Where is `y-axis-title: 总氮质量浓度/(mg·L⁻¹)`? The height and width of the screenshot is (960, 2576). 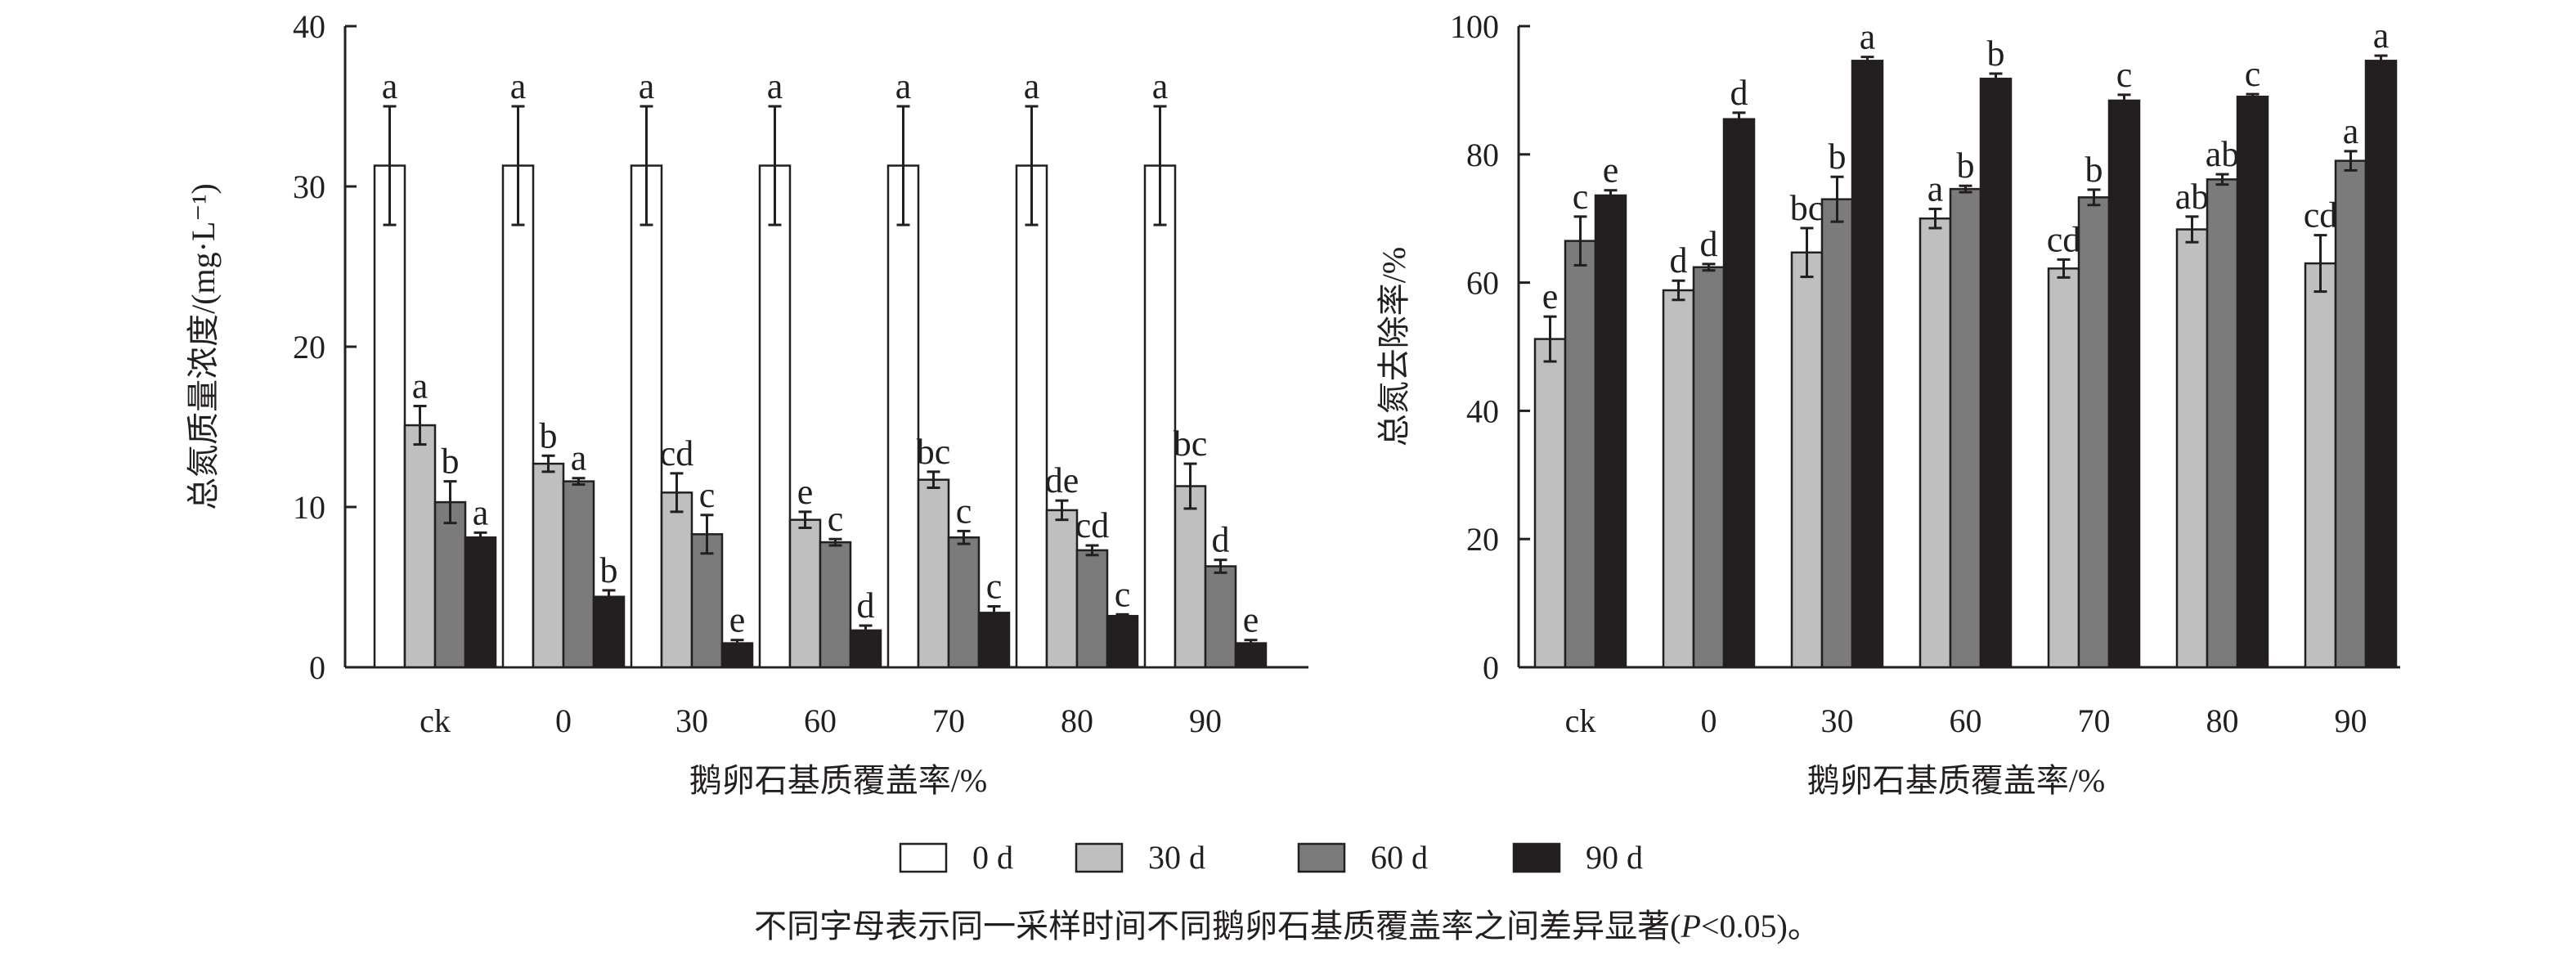 y-axis-title: 总氮质量浓度/(mg·L⁻¹) is located at coordinates (203, 346).